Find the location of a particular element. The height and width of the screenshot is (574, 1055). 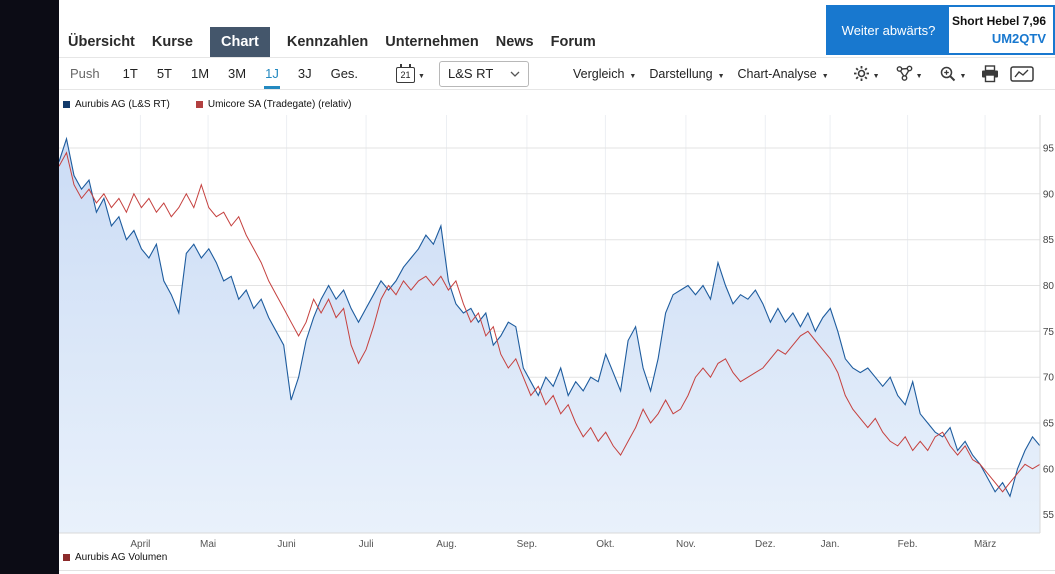

volume-legend-label: Aurubis AG Volumen is located at coordinates (121, 557).